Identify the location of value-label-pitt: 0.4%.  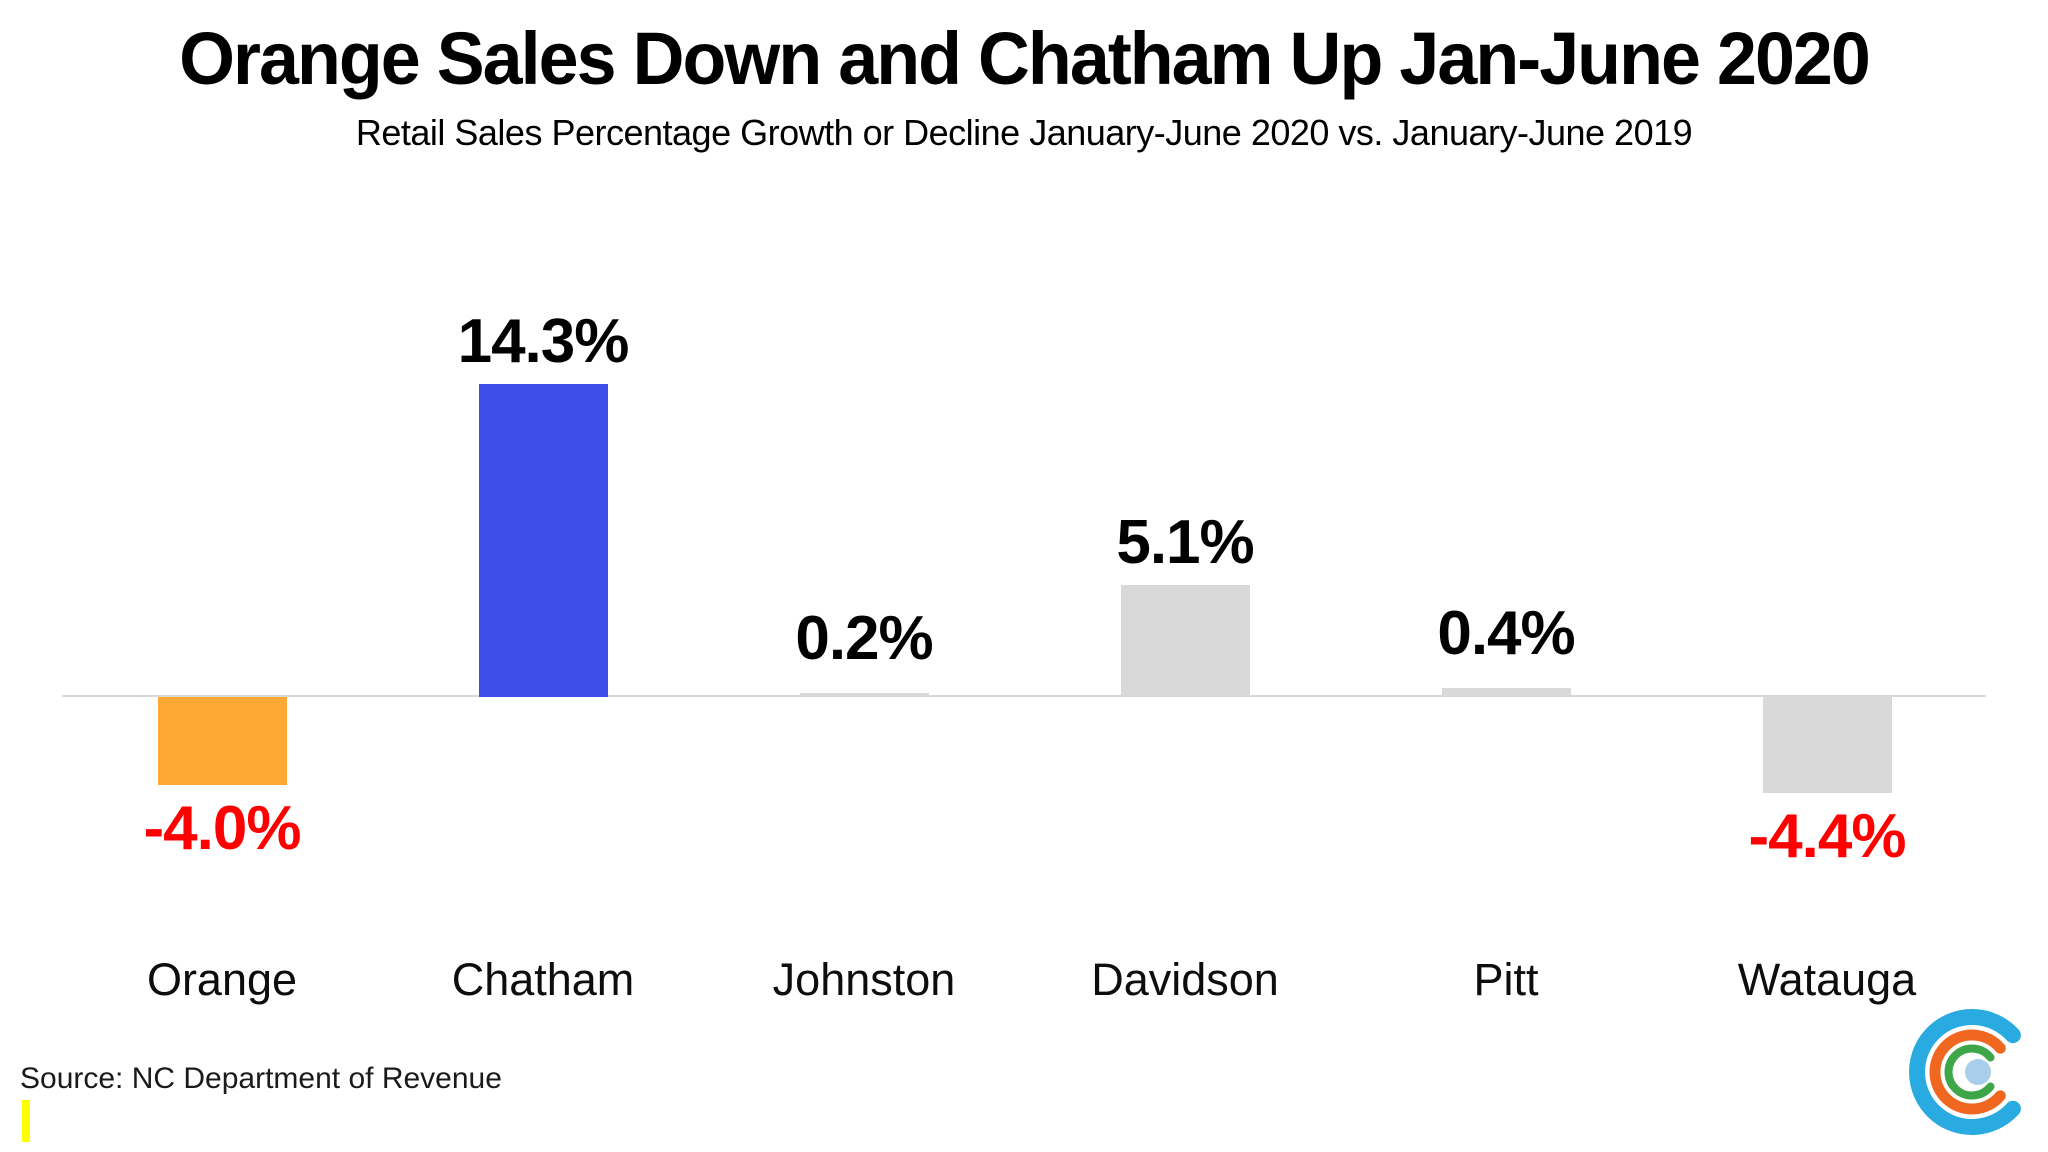
(1506, 633).